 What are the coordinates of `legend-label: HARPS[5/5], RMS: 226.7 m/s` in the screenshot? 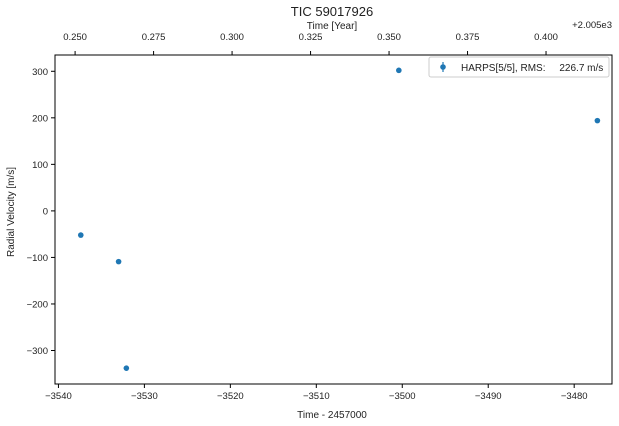 It's located at (532, 68).